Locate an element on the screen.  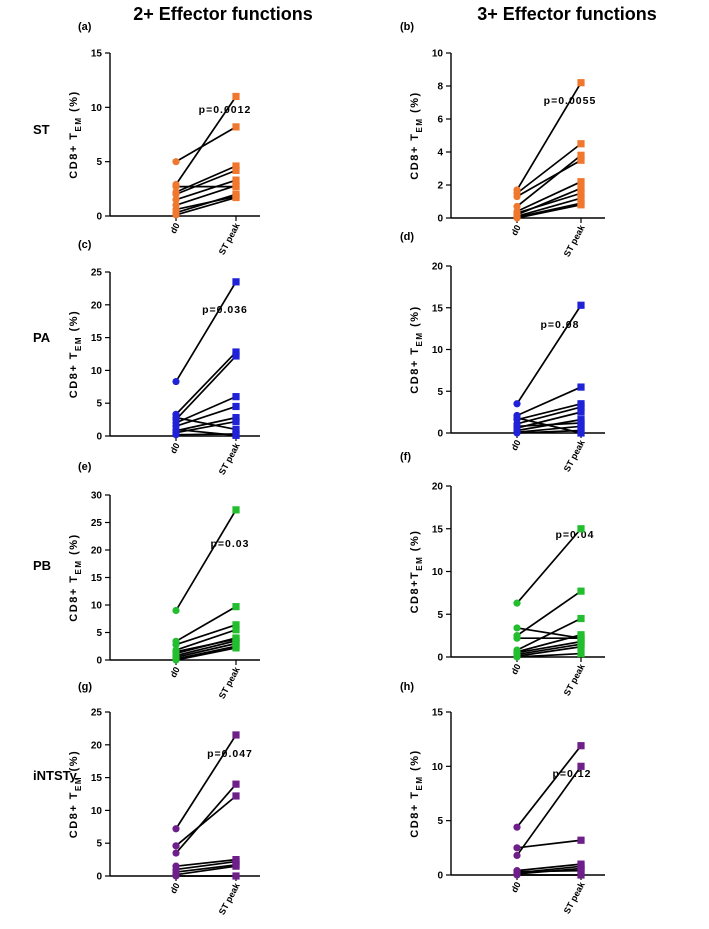
panel-letter: (c) is located at coordinates (85, 245).